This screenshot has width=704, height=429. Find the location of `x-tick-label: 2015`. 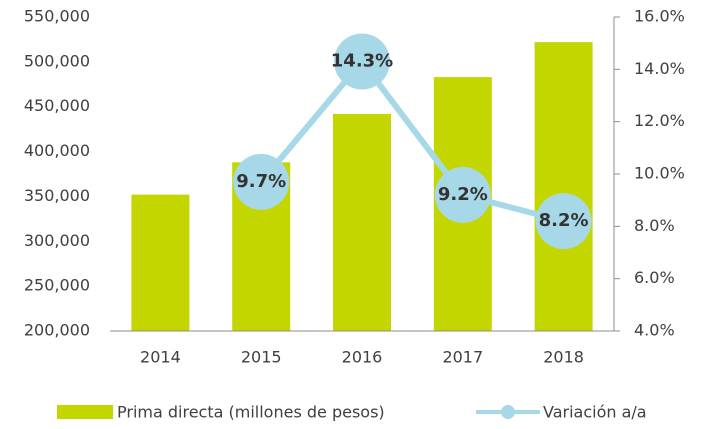

x-tick-label: 2015 is located at coordinates (261, 357).